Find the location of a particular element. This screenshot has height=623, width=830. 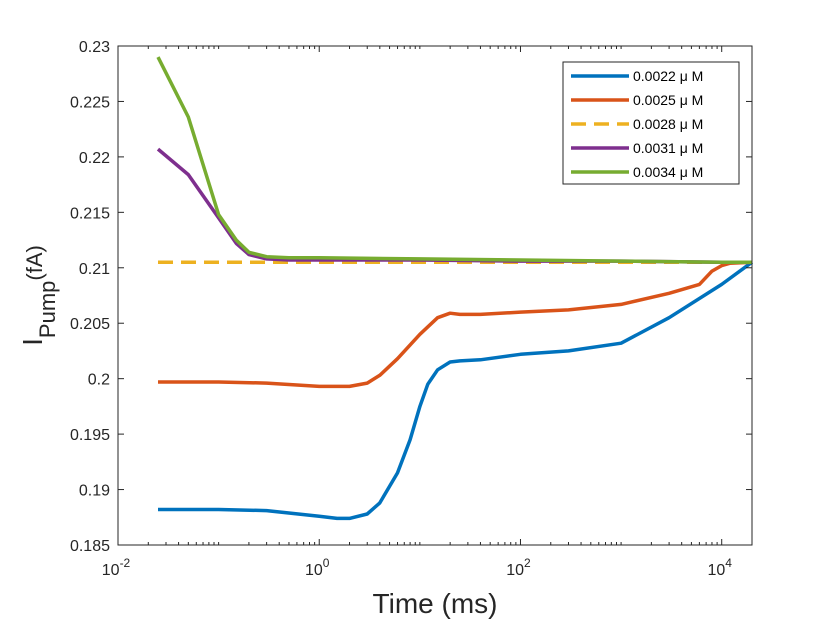

legend-label: 0.0025 μ M is located at coordinates (668, 100).